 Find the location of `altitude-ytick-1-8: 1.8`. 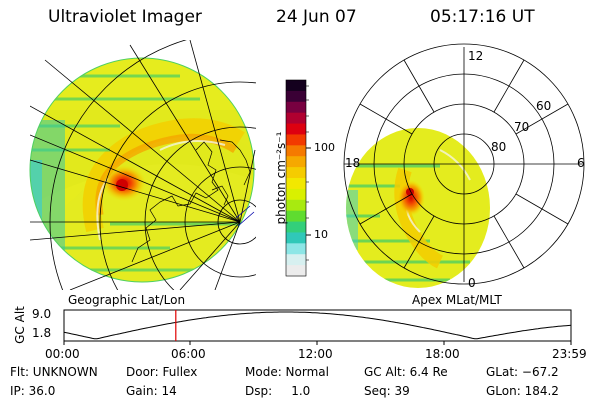

altitude-ytick-1-8: 1.8 is located at coordinates (42, 333).